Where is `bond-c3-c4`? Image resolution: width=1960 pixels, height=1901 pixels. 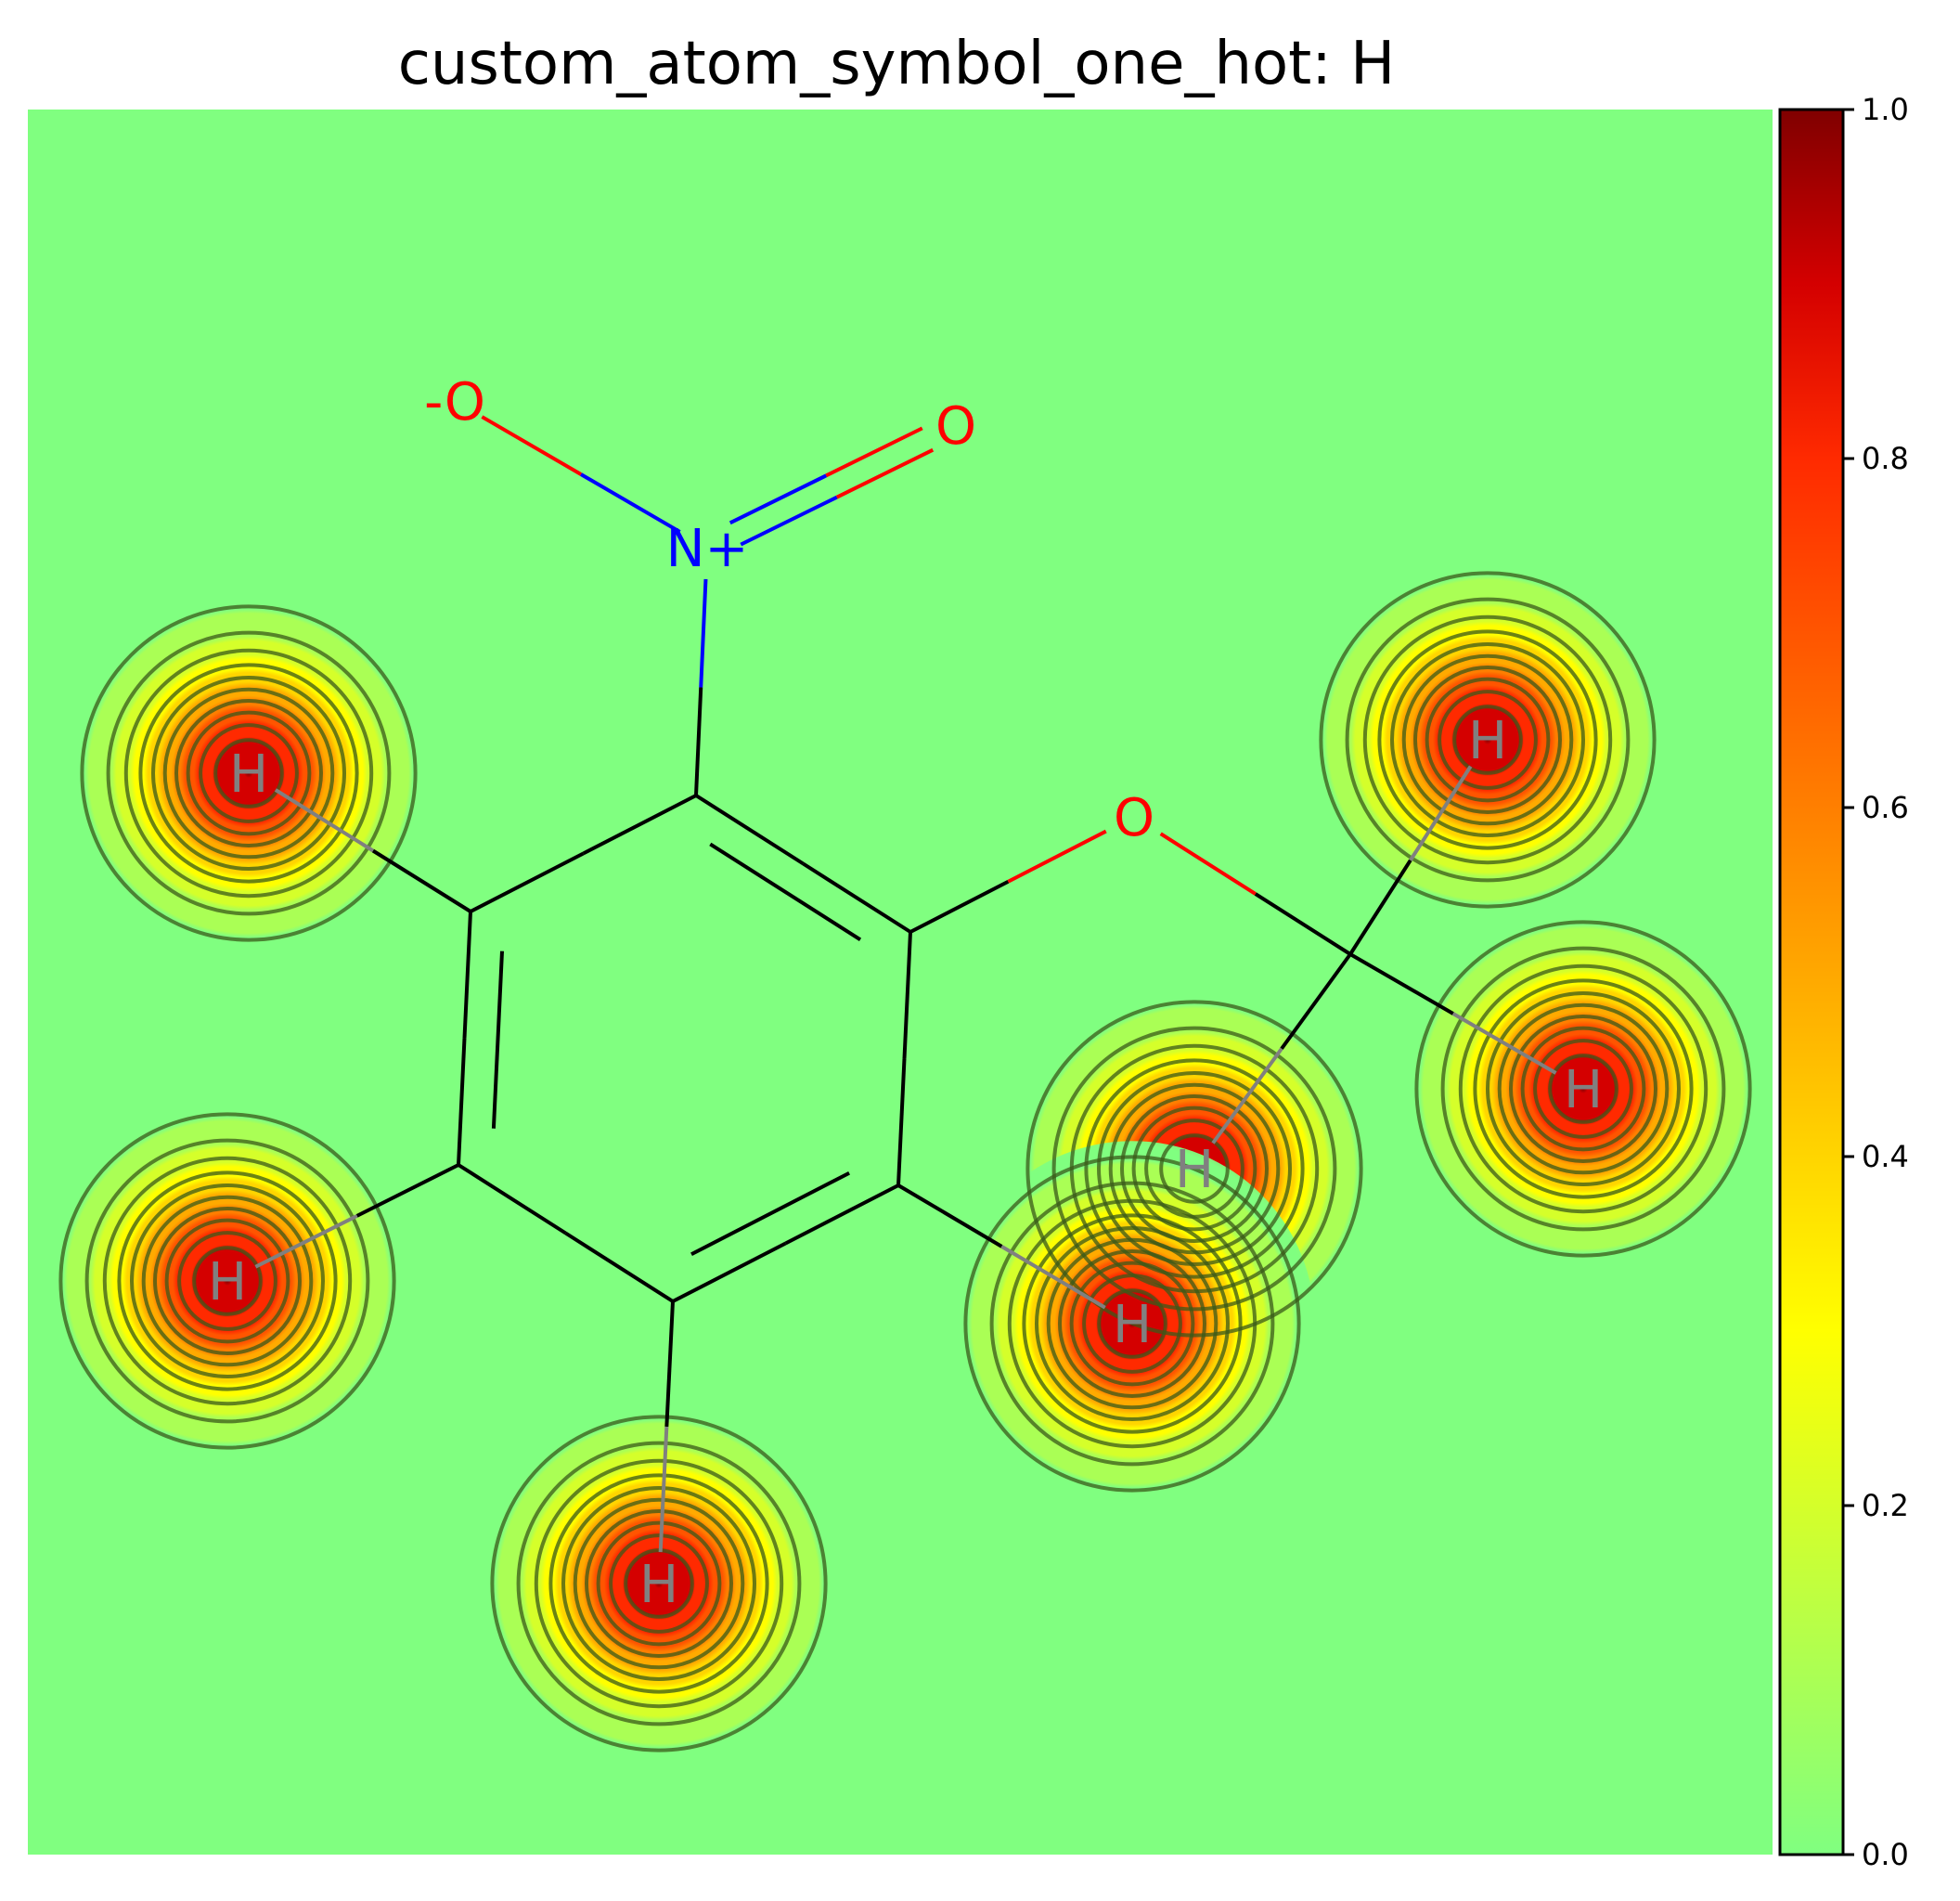
bond-c3-c4 is located at coordinates (785, 1236).